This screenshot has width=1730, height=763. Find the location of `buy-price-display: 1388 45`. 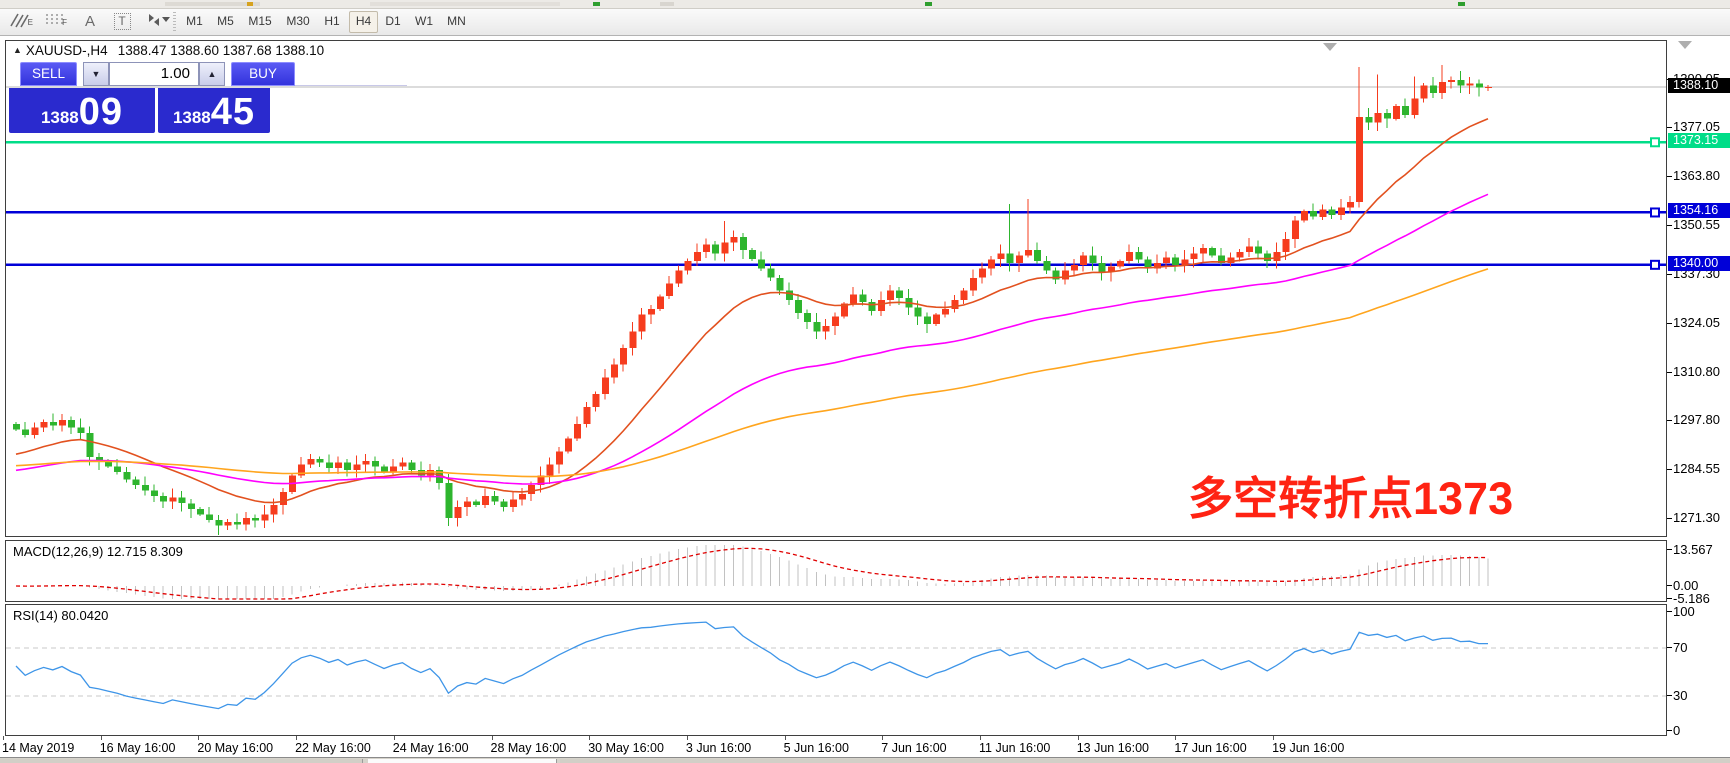

buy-price-display: 1388 45 is located at coordinates (214, 110).